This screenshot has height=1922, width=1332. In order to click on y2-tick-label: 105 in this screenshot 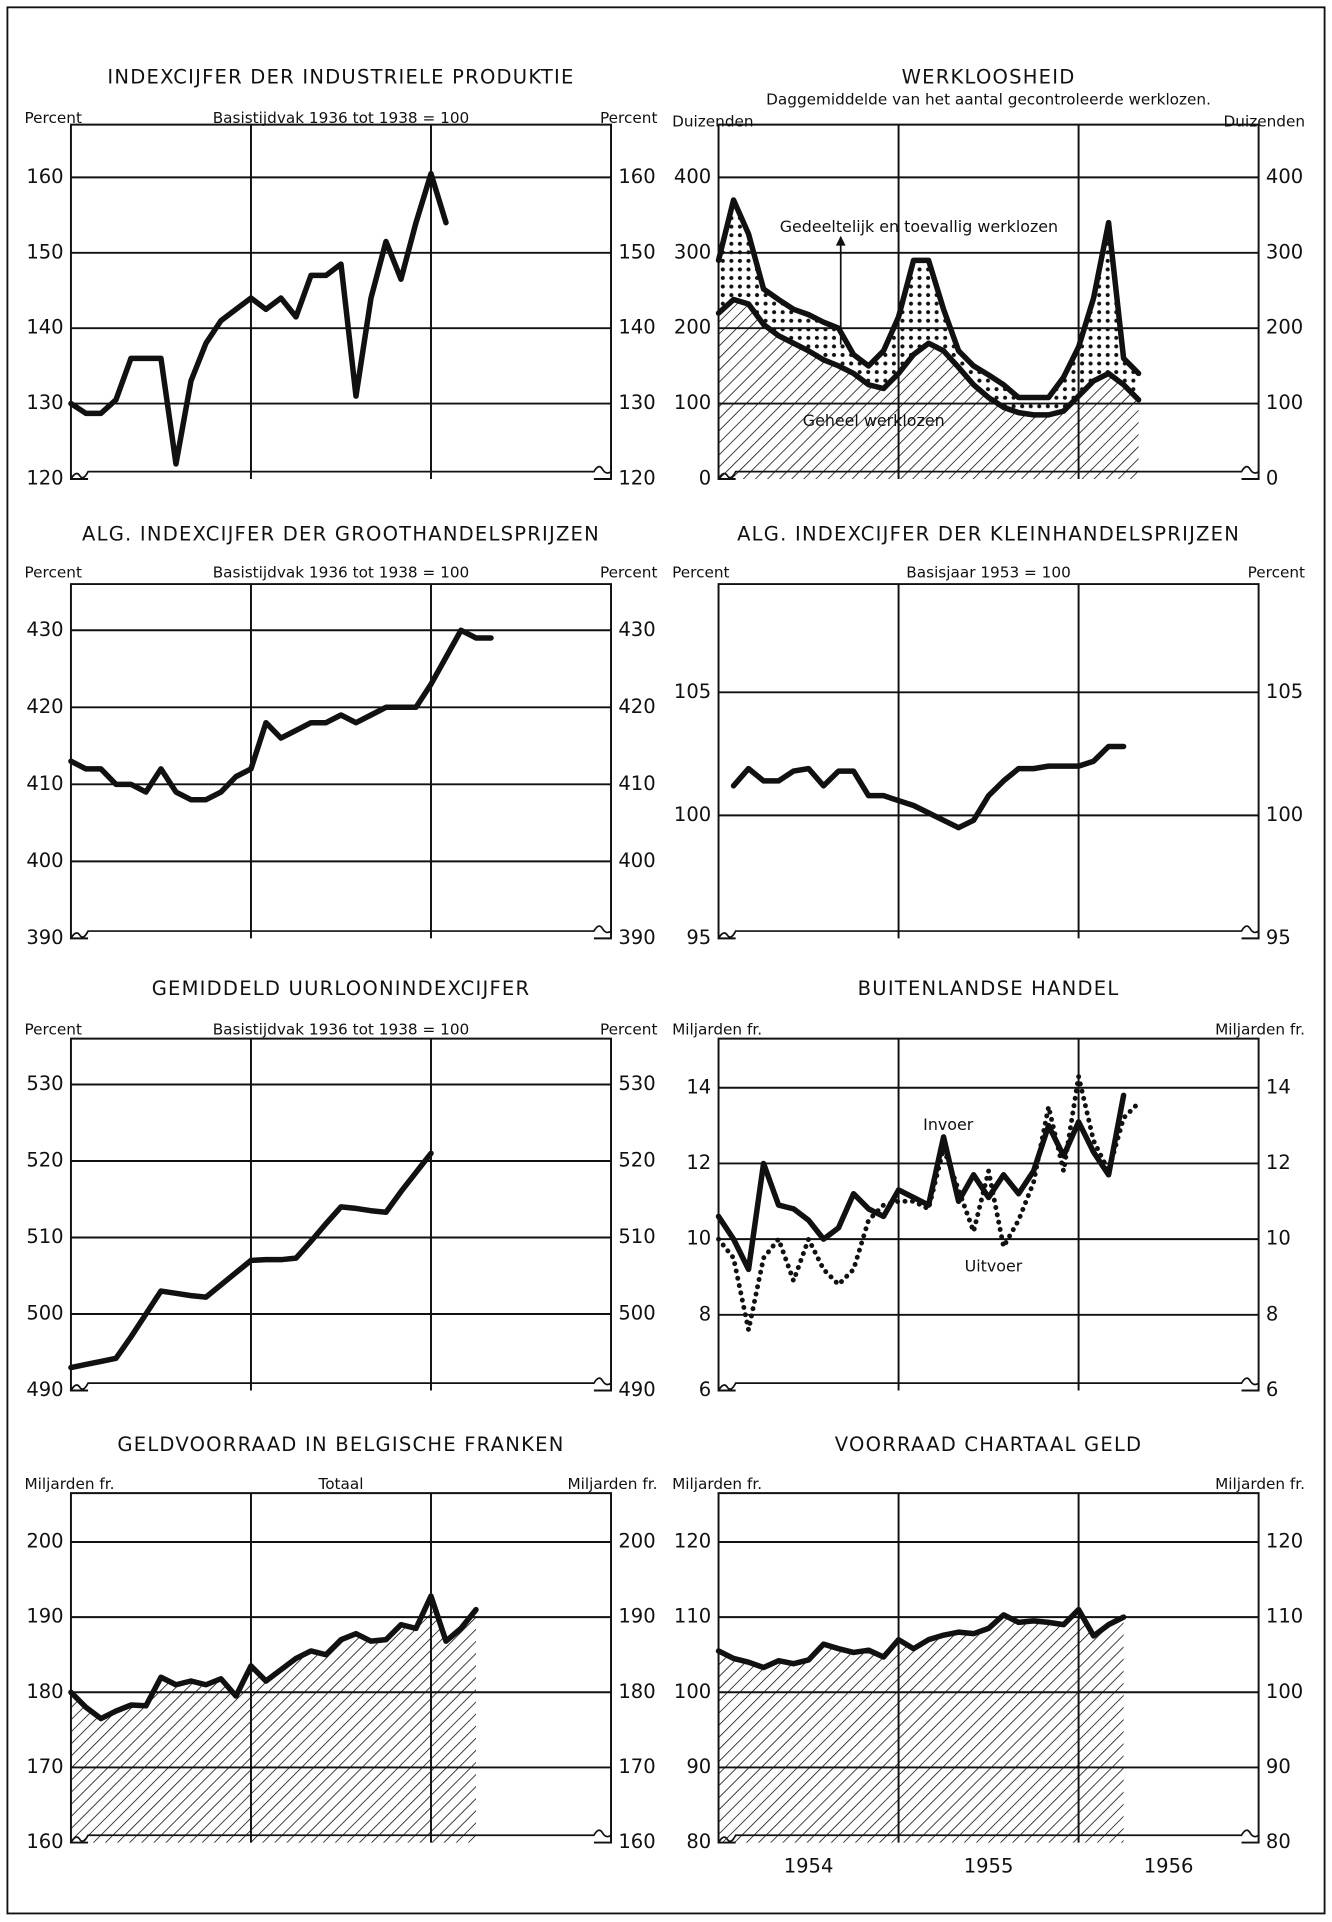, I will do `click(1284, 691)`.